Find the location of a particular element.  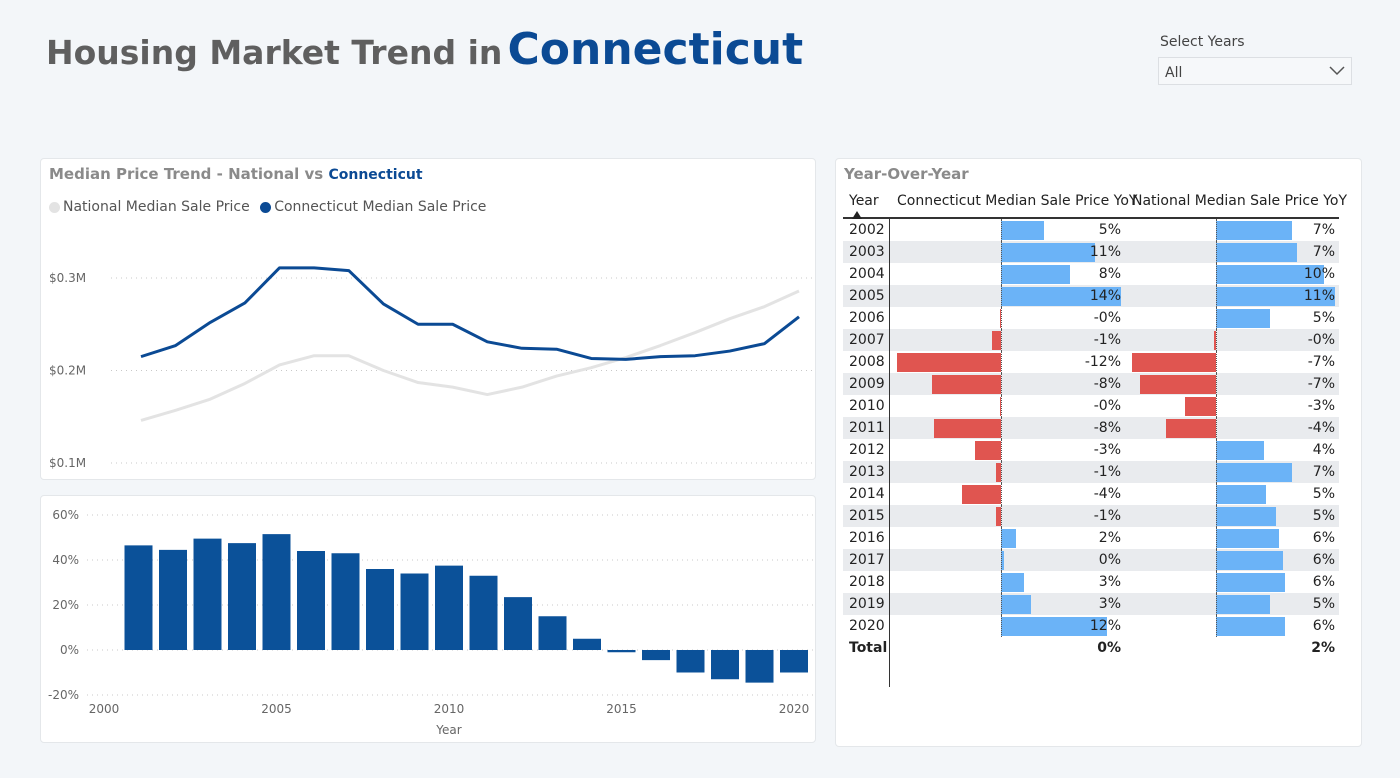

table-row: 2005 14% 11% is located at coordinates (1091, 296).